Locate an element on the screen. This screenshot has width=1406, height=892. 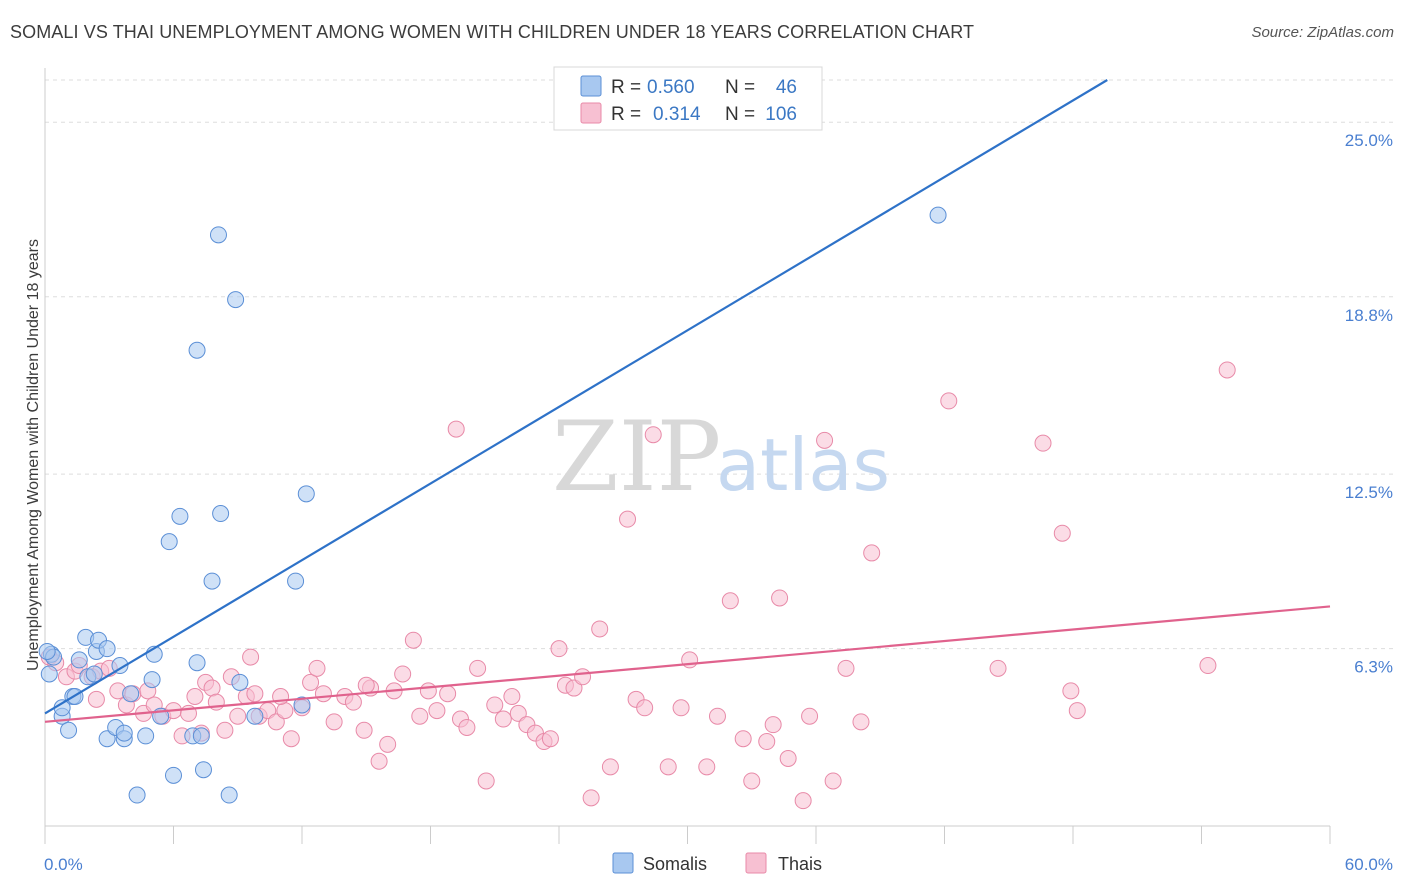
somali-n-label: N = is located at coordinates (740, 87).